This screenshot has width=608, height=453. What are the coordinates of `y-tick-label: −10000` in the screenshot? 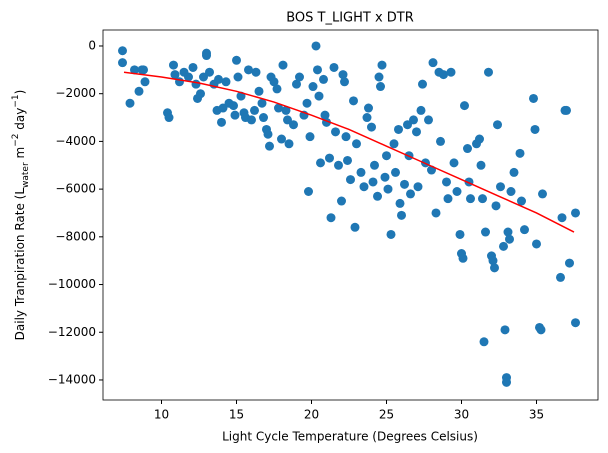 It's located at (72, 284).